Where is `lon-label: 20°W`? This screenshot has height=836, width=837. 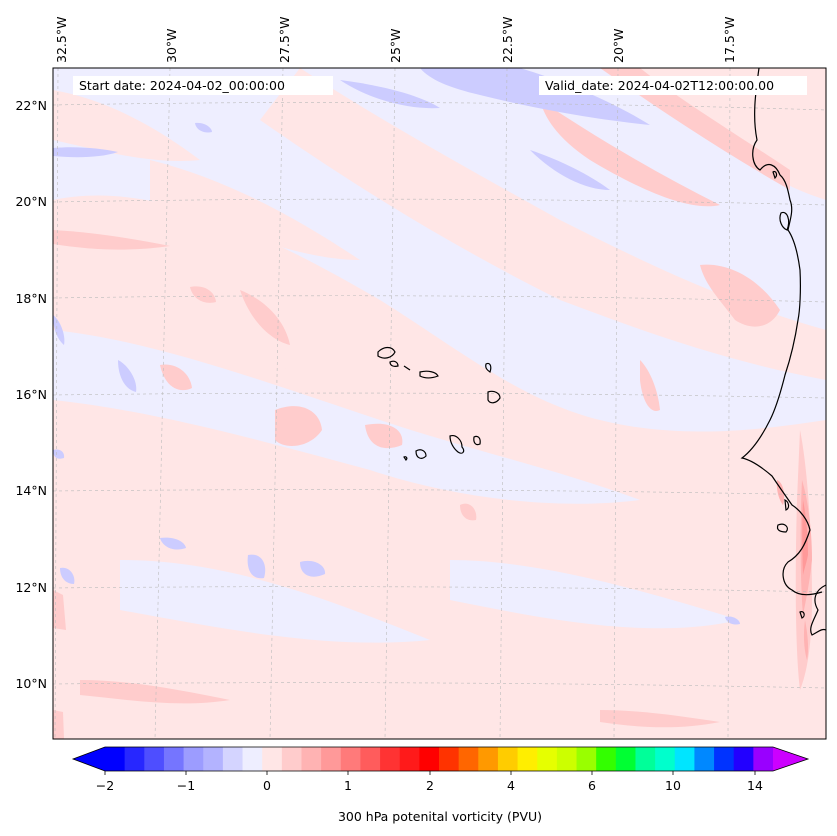
lon-label: 20°W is located at coordinates (618, 45).